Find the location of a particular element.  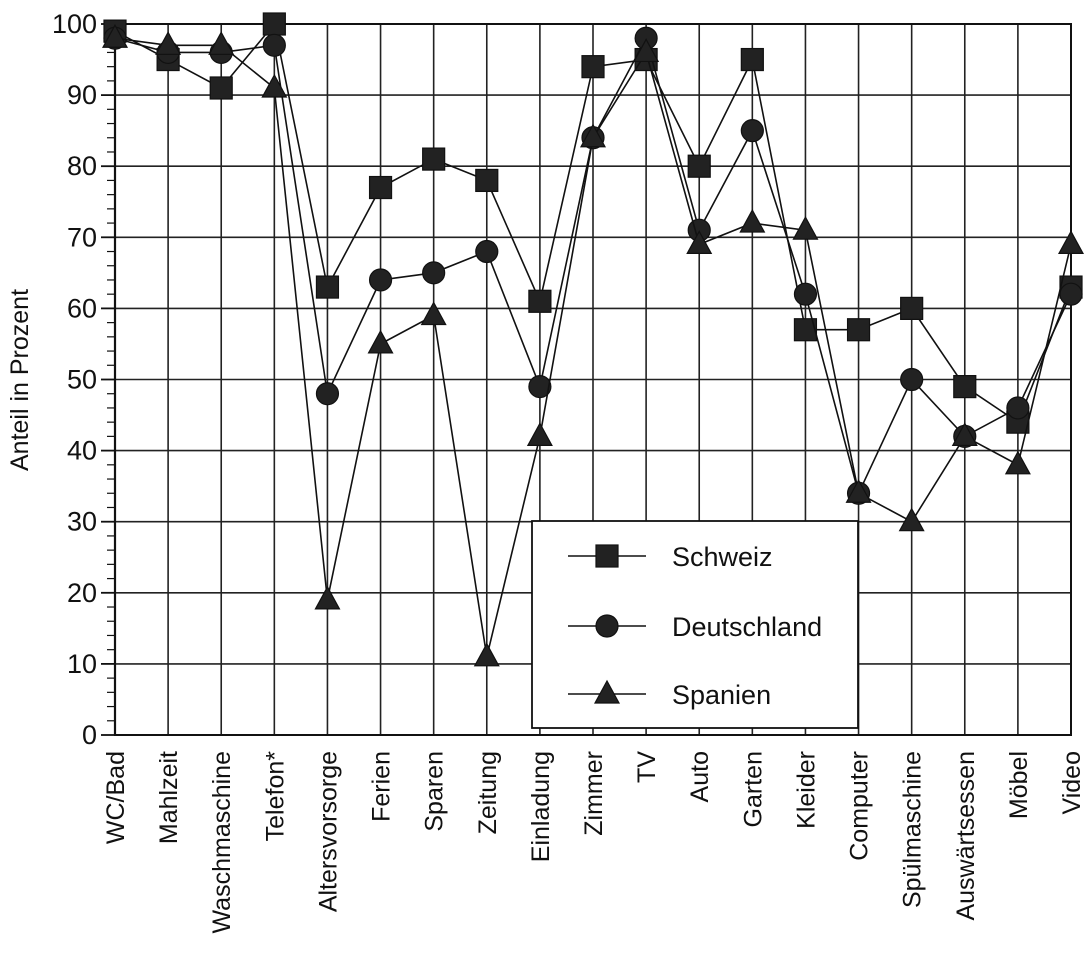

y-tick-label: 30 is located at coordinates (82, 522).